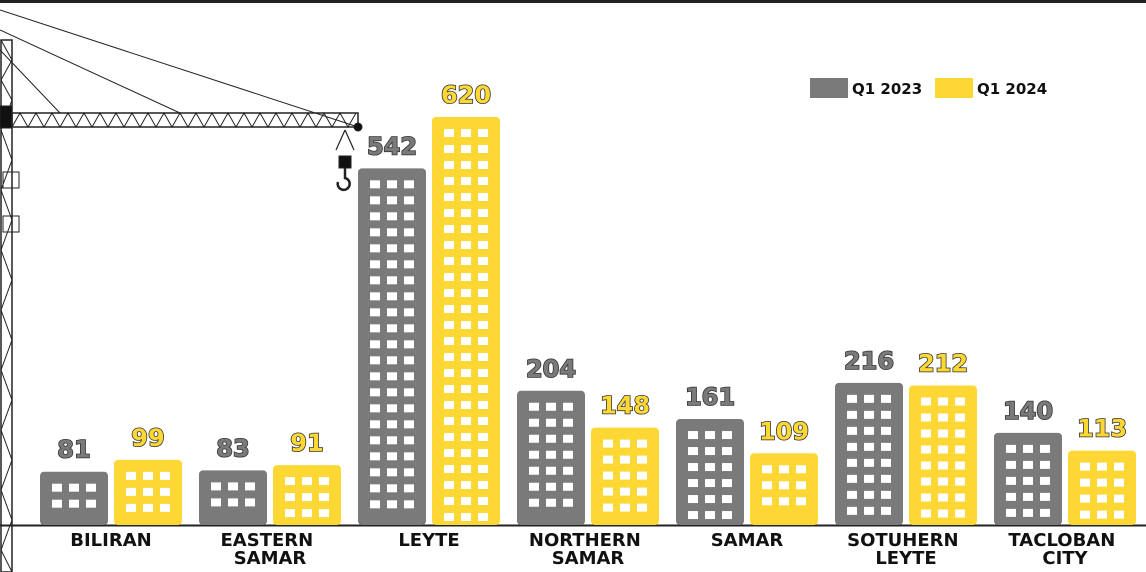 Image resolution: width=1146 pixels, height=572 pixels. What do you see at coordinates (466, 95) in the screenshot?
I see `value-label: 620` at bounding box center [466, 95].